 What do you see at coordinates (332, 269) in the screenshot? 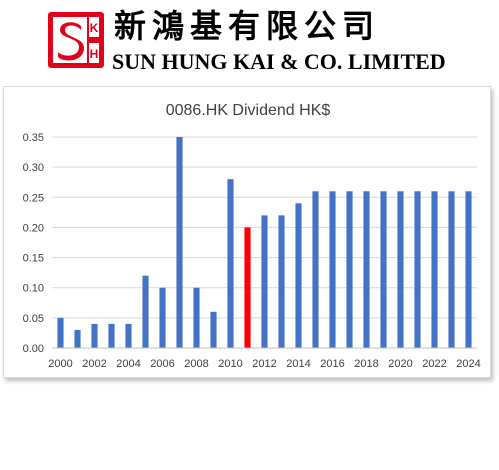
I see `bar-2016` at bounding box center [332, 269].